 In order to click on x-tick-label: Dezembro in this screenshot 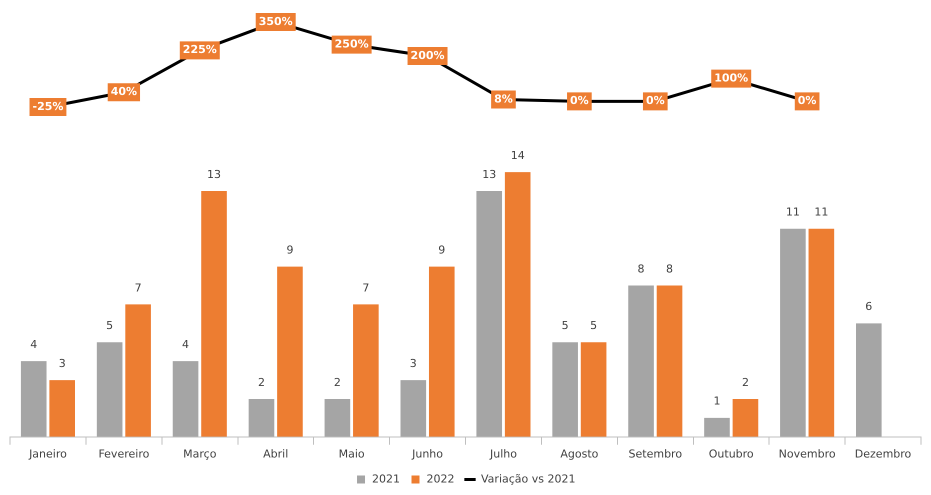, I will do `click(883, 453)`.